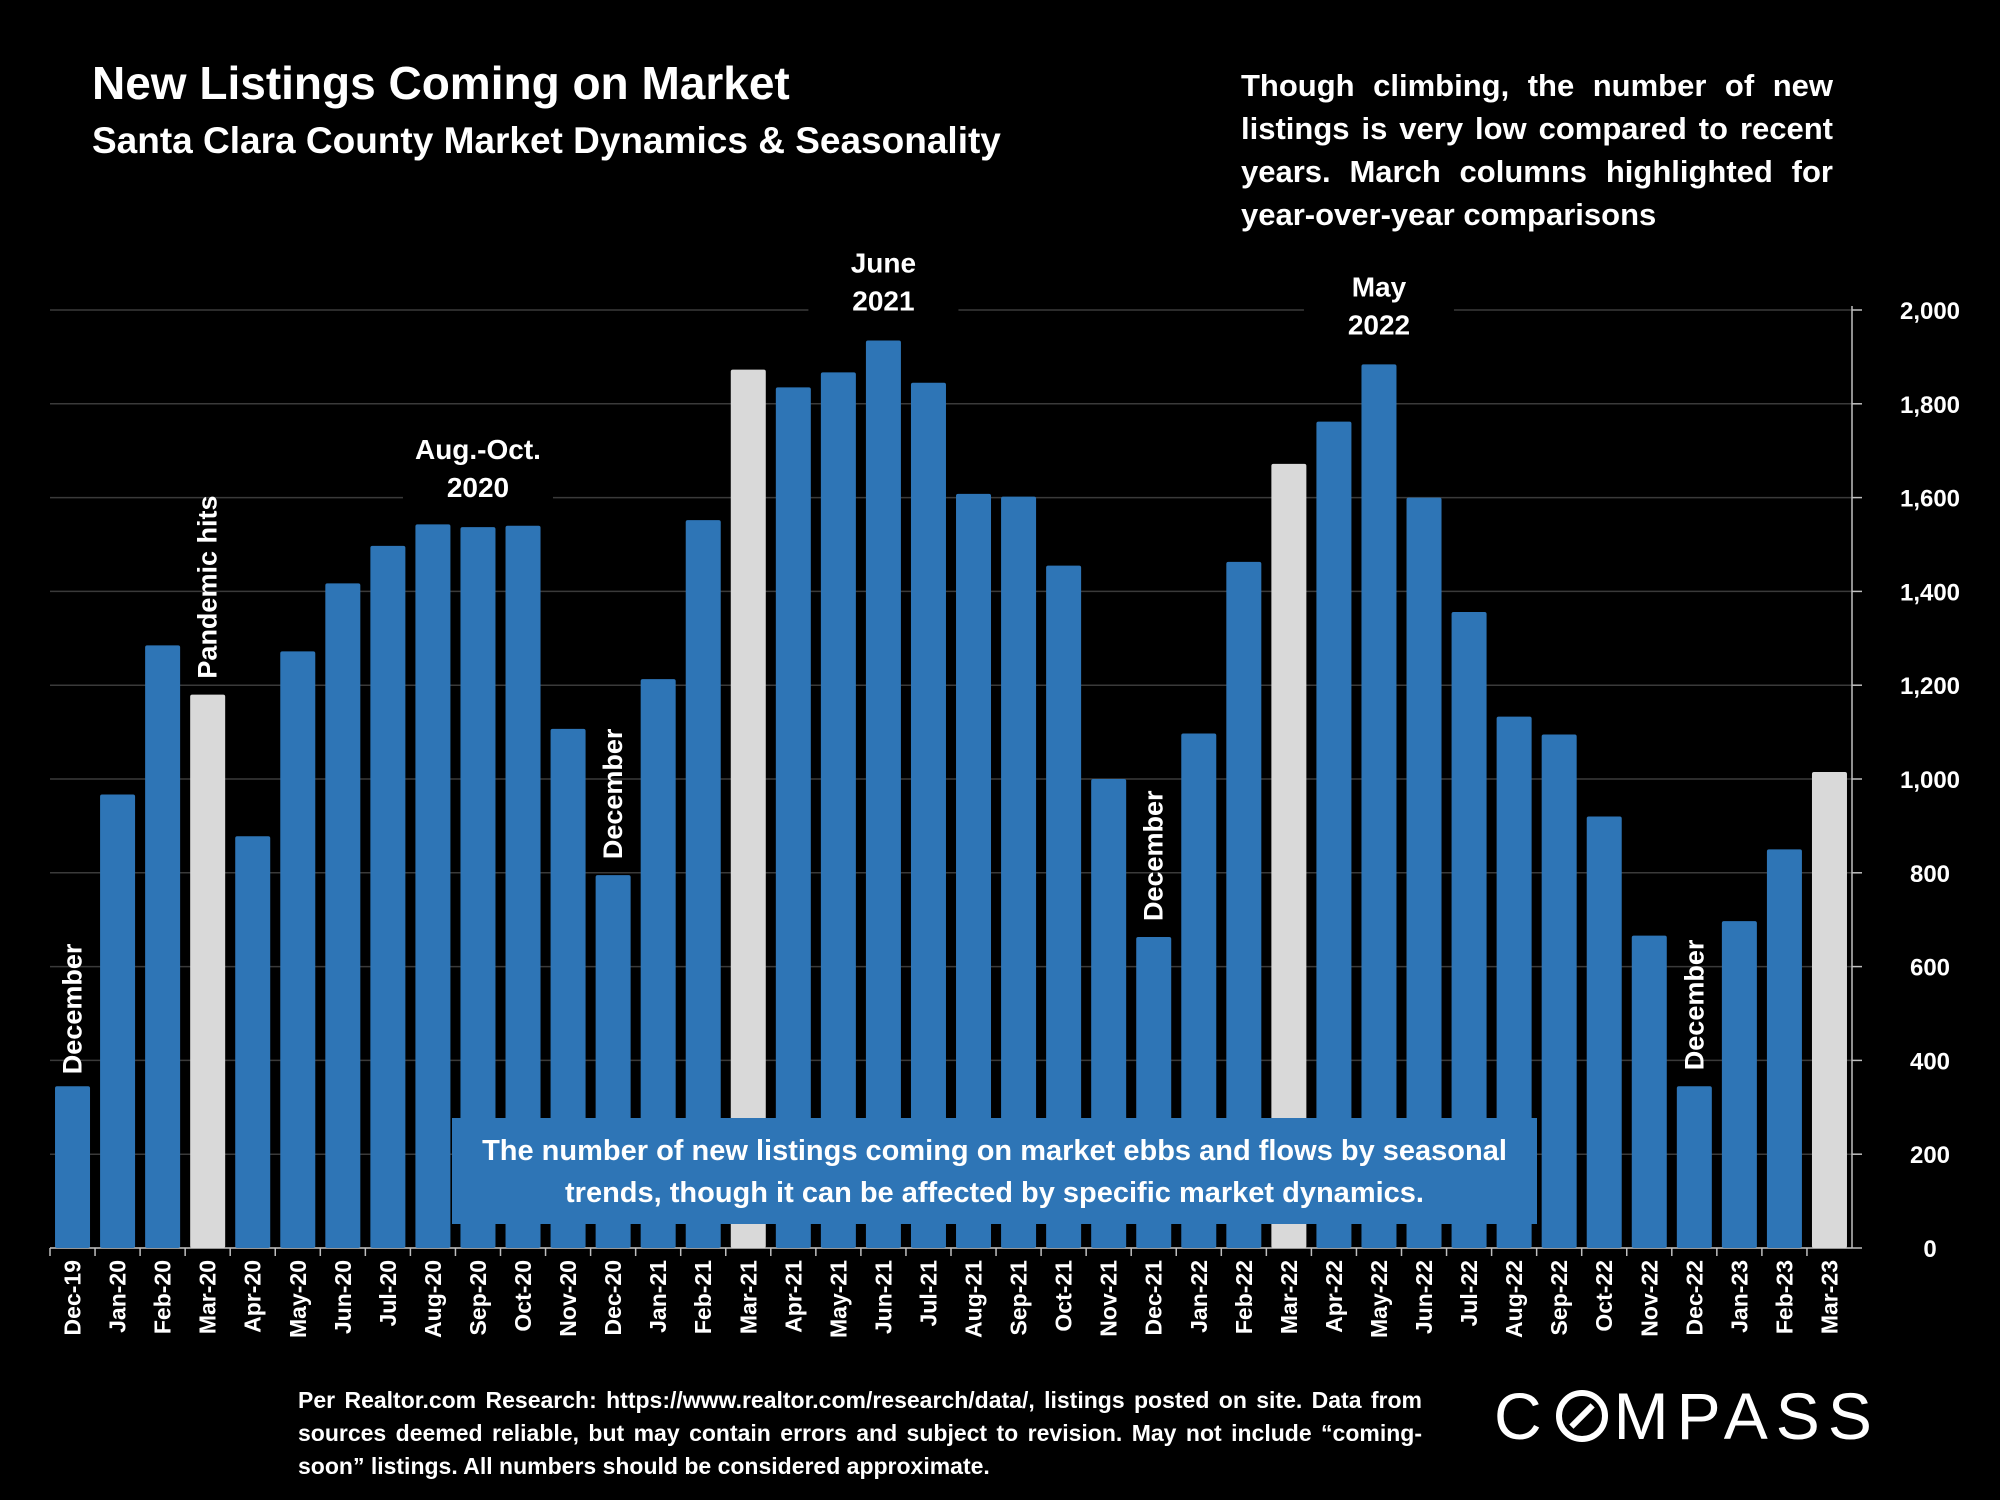 This screenshot has height=1500, width=2000. What do you see at coordinates (478, 449) in the screenshot?
I see `annotation-label: Aug.-Oct.` at bounding box center [478, 449].